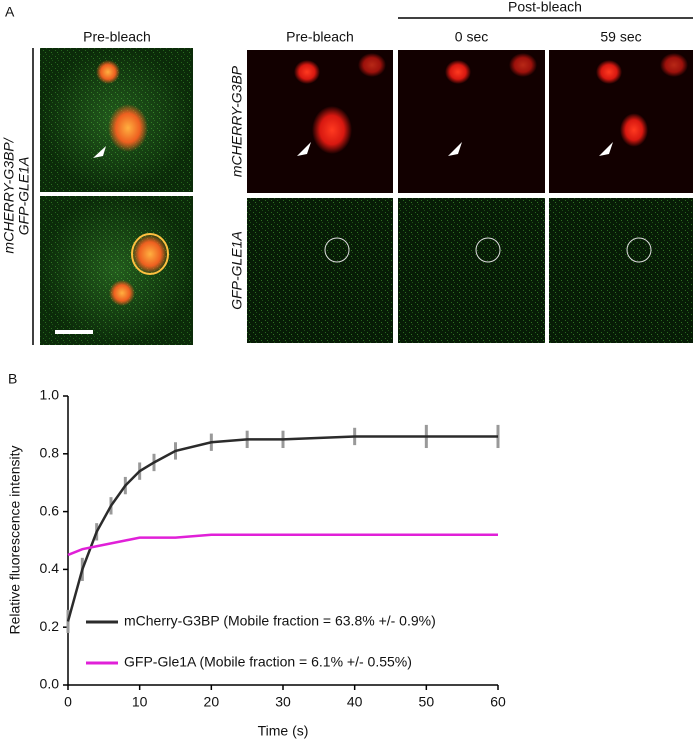 This screenshot has height=749, width=693. Describe the element at coordinates (50, 568) in the screenshot. I see `y-tick-label: 0.4` at that location.